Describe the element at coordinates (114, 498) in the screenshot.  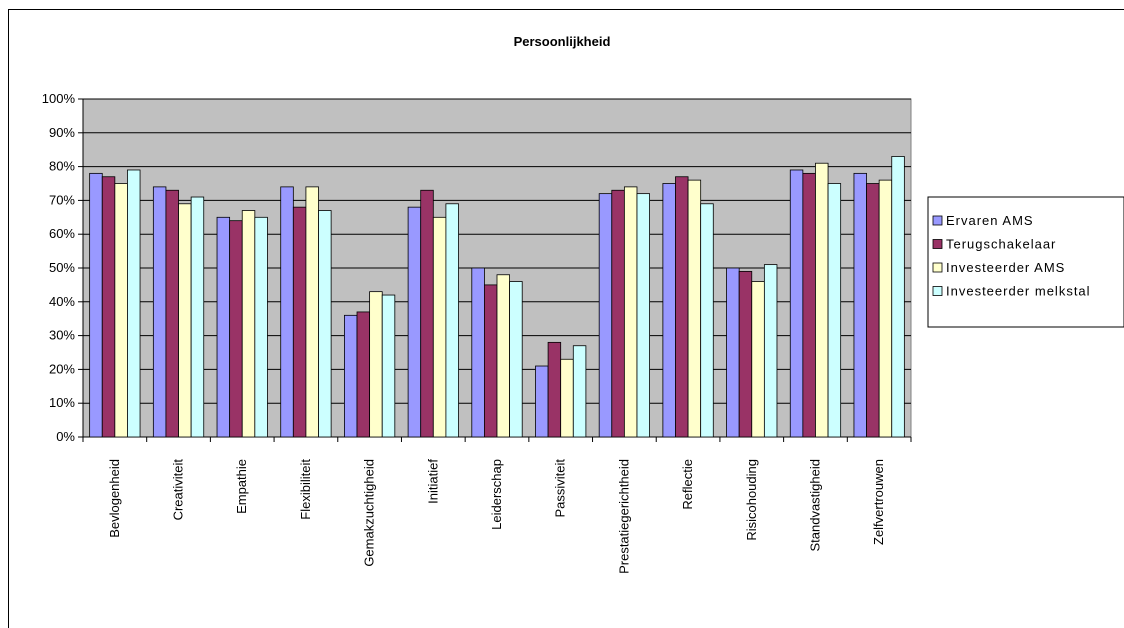
I see `x-tick-label: Bevlogenheid` at that location.